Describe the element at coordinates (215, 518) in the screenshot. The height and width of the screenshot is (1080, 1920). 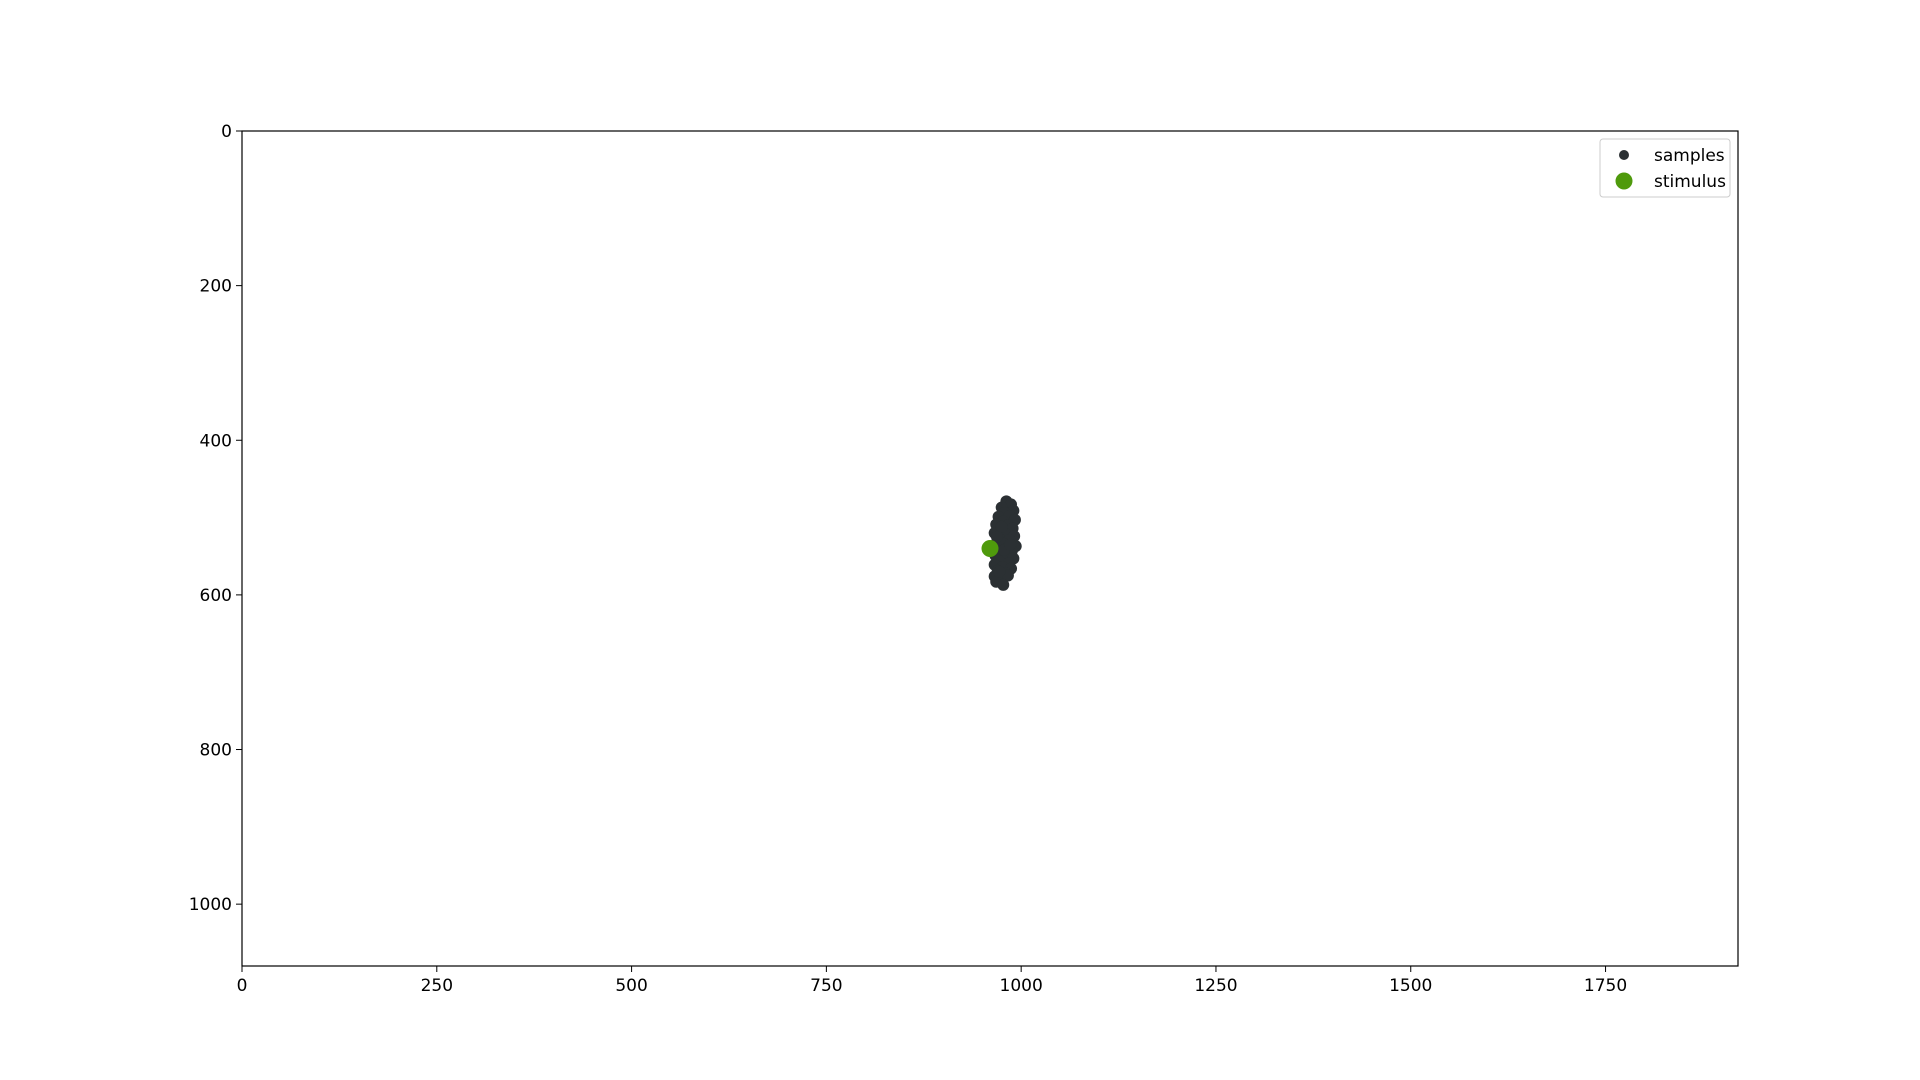
I see `y-axis: 0 200 400 600 800 1000` at that location.